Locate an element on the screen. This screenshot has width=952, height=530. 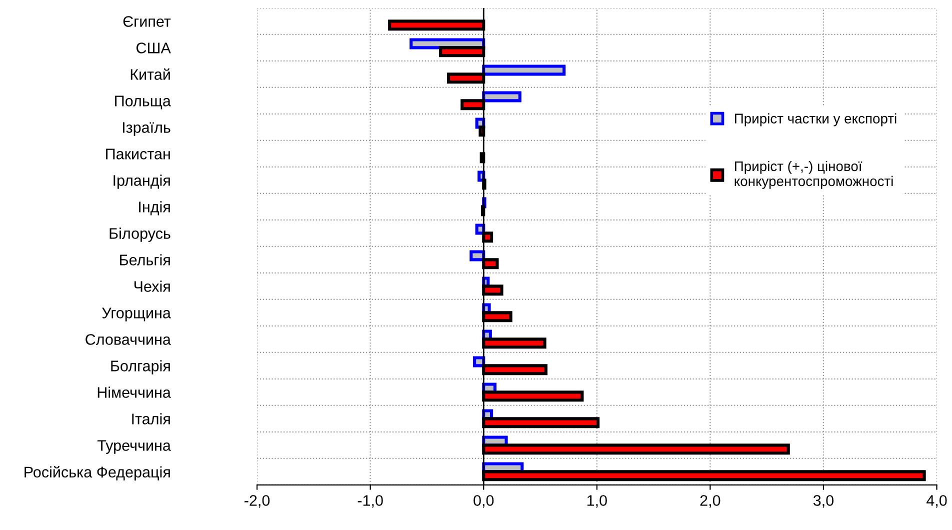
y-tick-label: Італія is located at coordinates (151, 418).